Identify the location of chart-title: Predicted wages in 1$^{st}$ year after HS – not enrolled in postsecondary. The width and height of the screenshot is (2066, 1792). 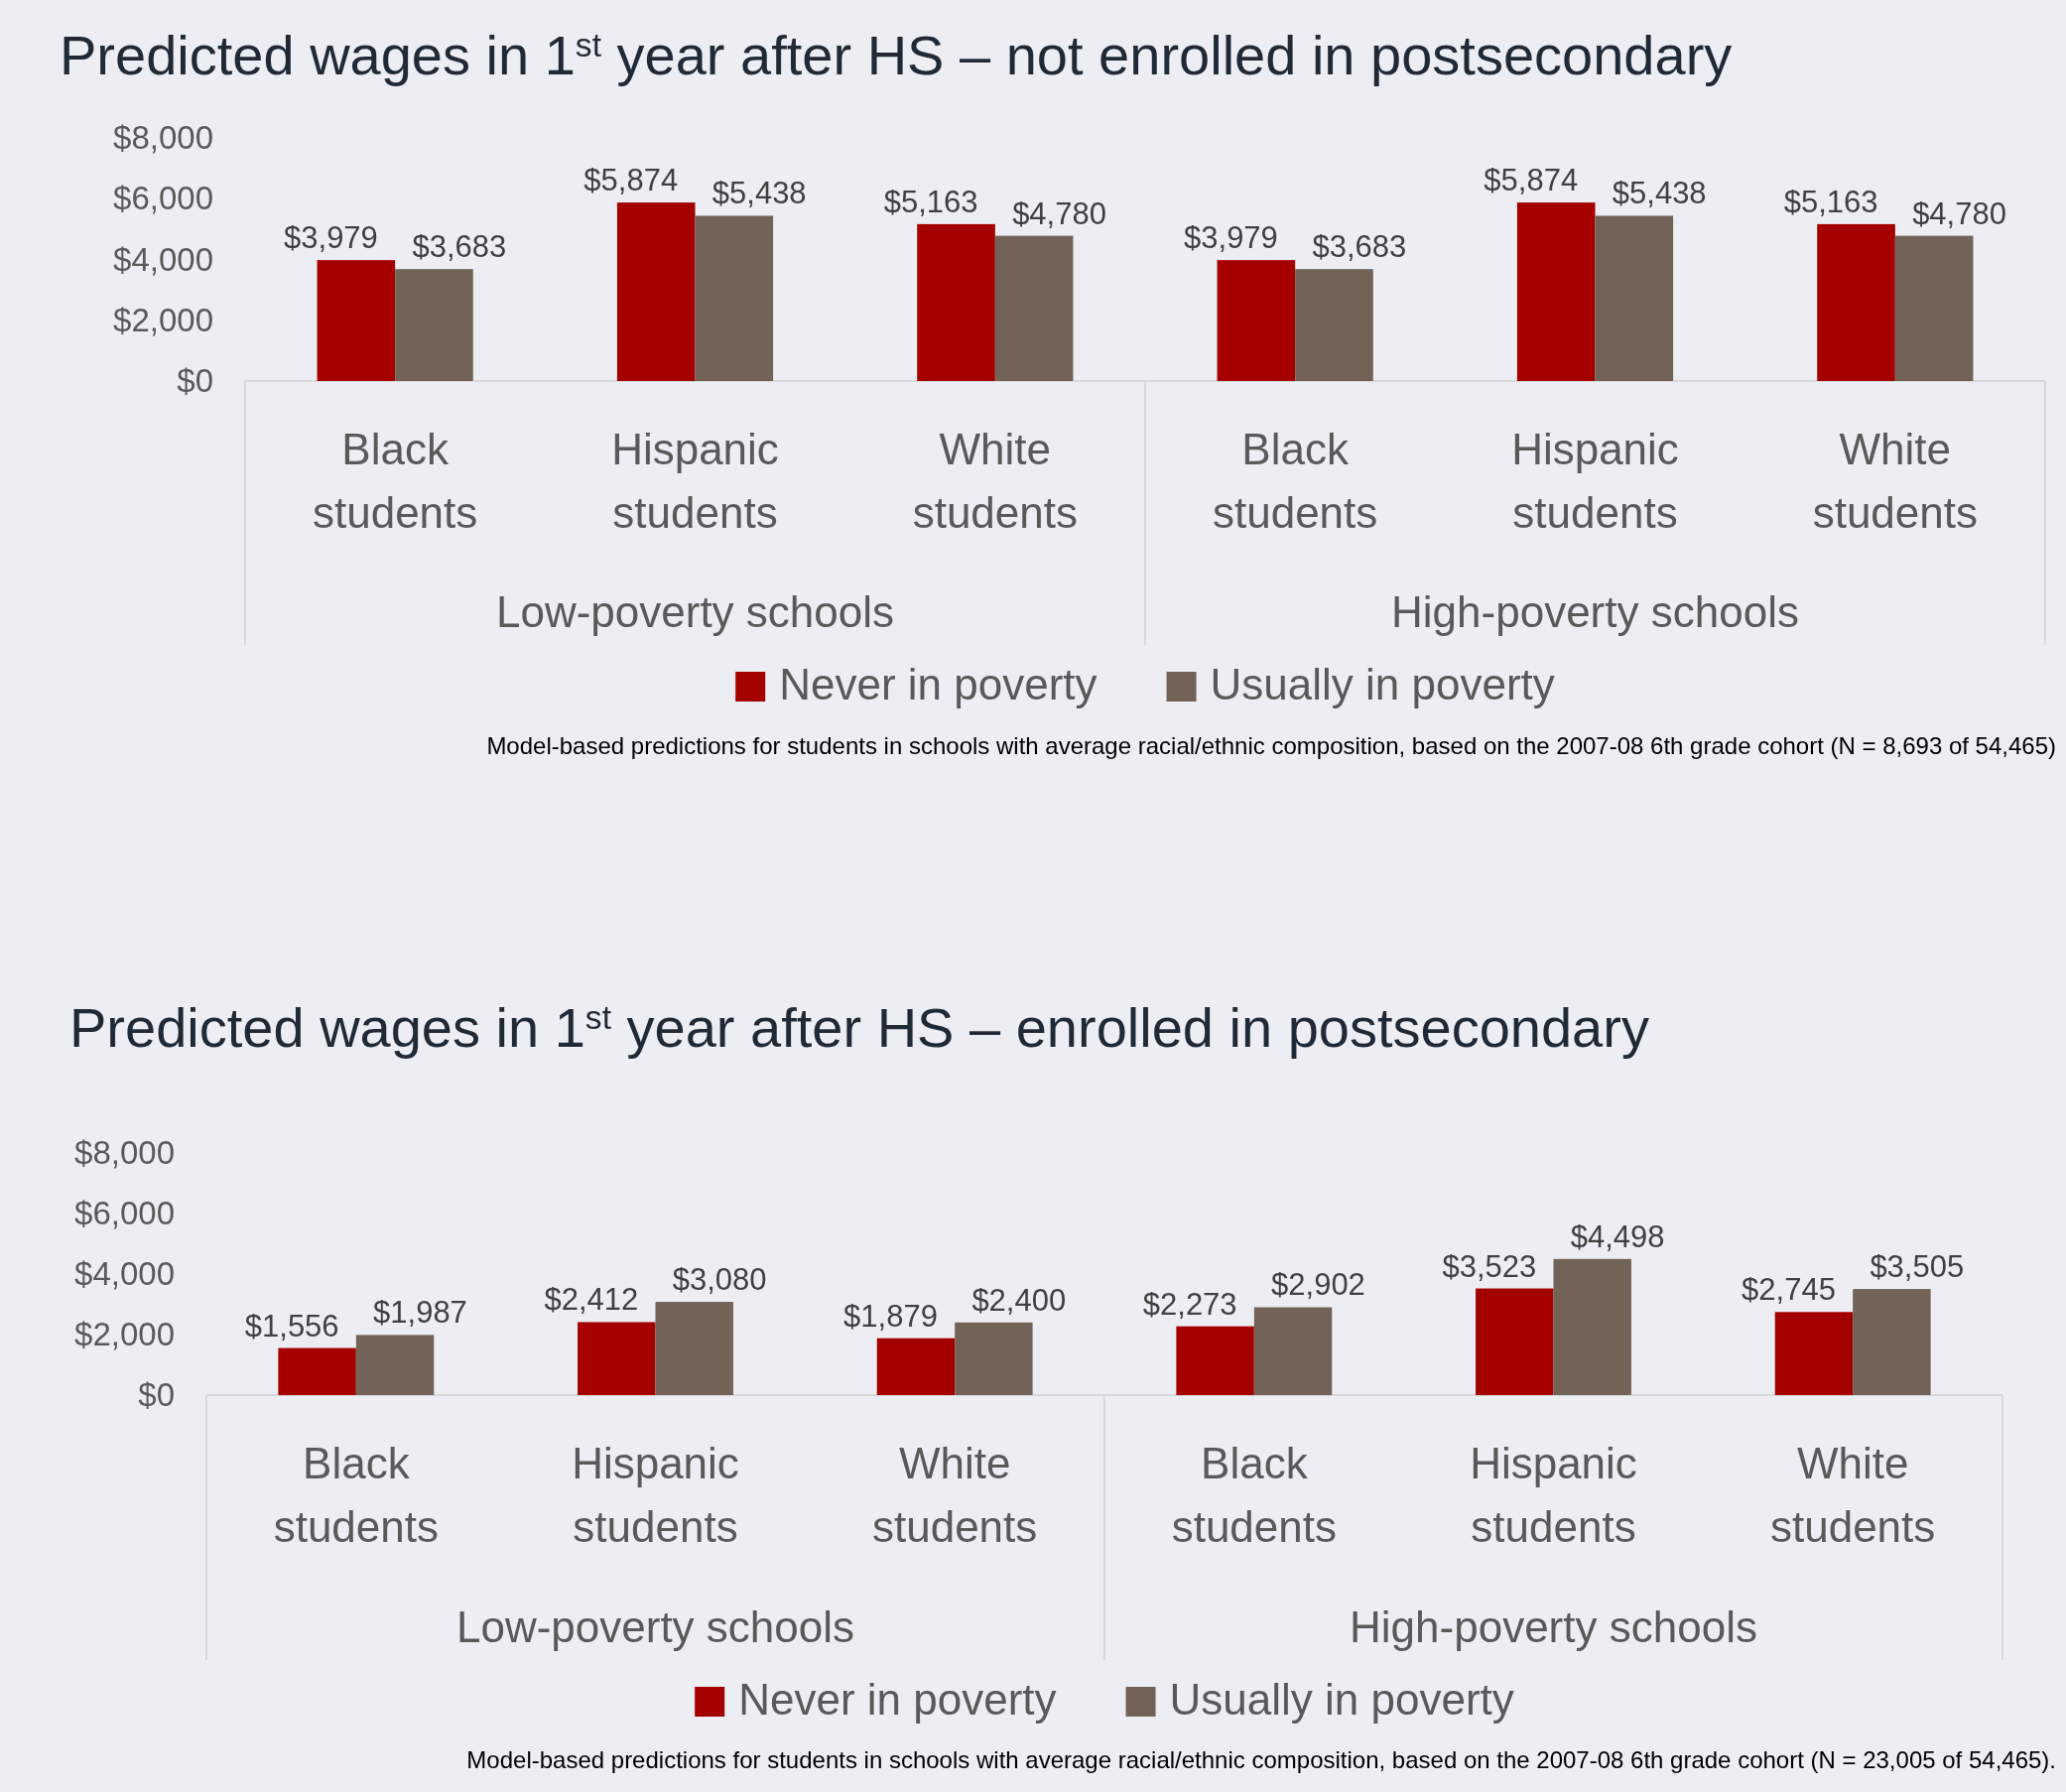
(896, 55).